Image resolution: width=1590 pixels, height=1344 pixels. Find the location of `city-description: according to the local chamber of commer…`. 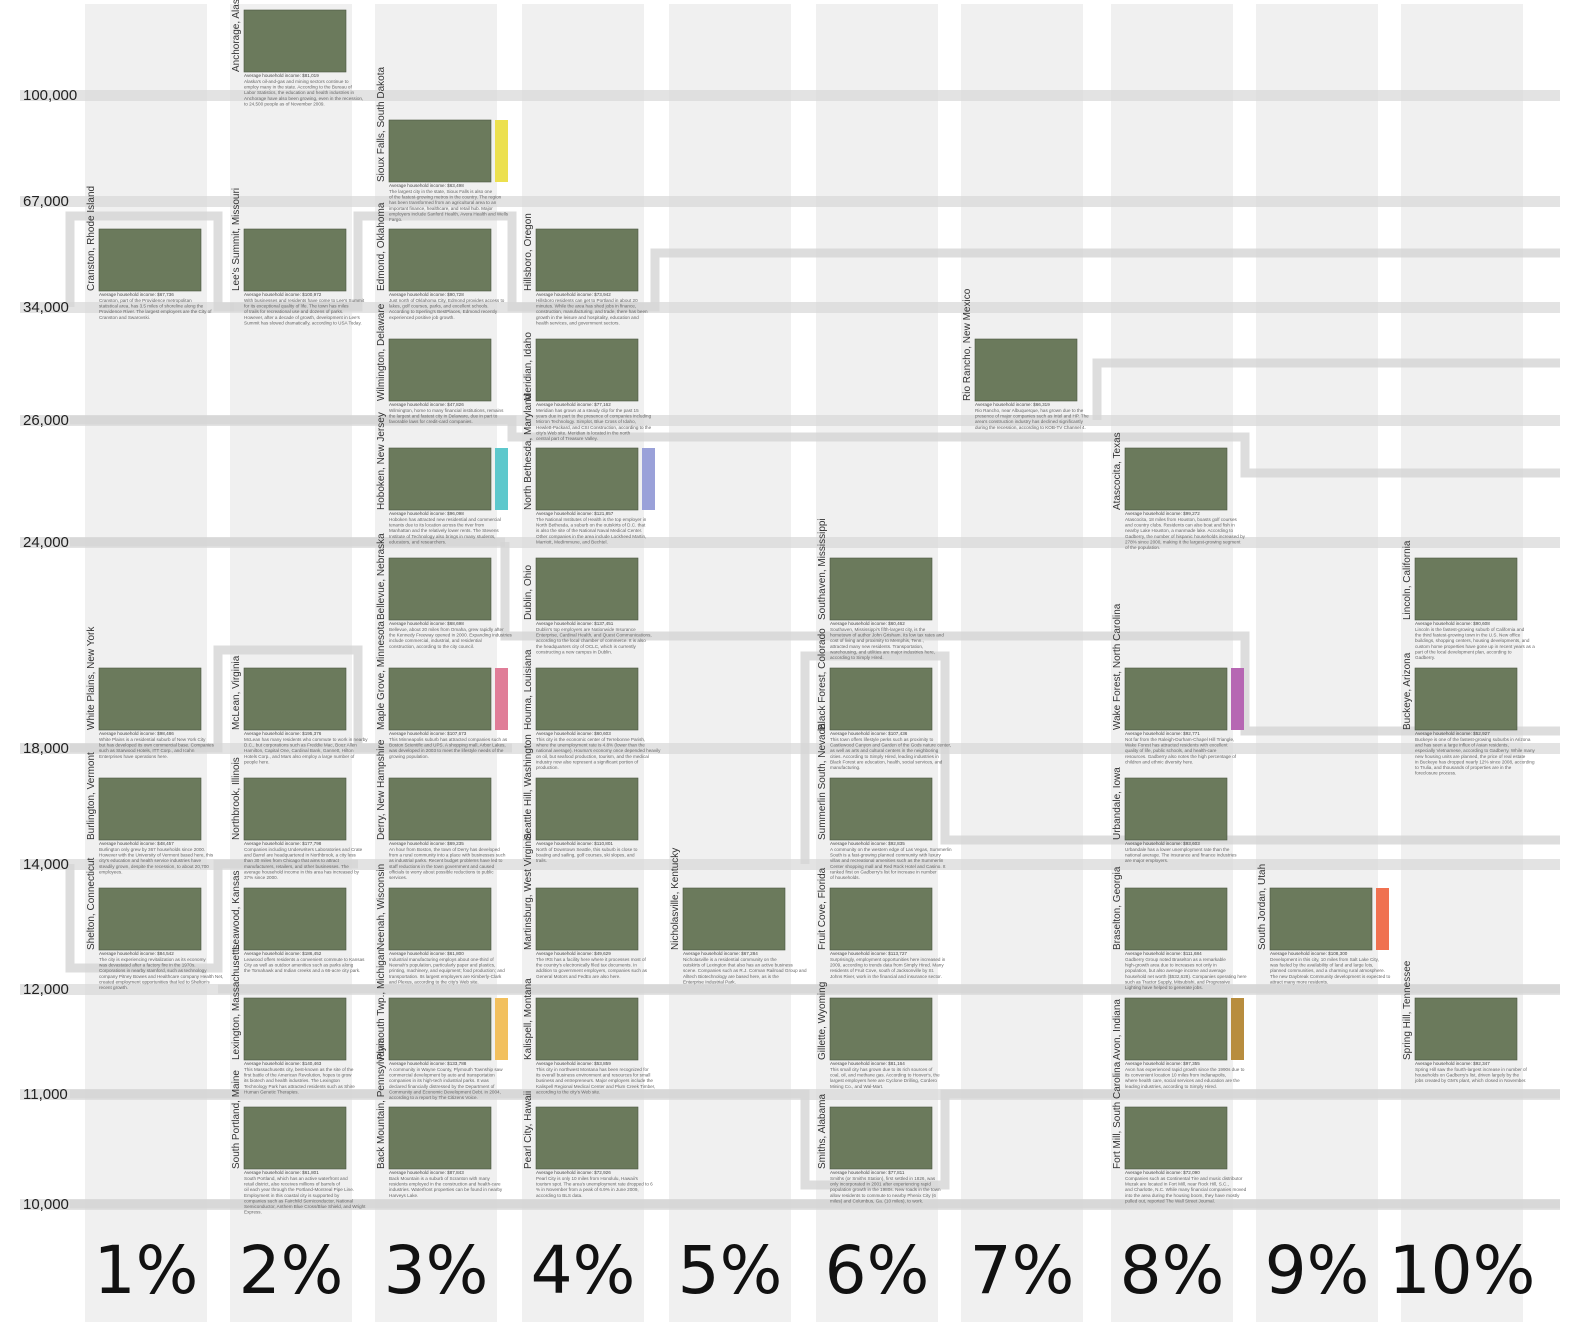

city-description: according to the local chamber of commer… is located at coordinates (591, 640).